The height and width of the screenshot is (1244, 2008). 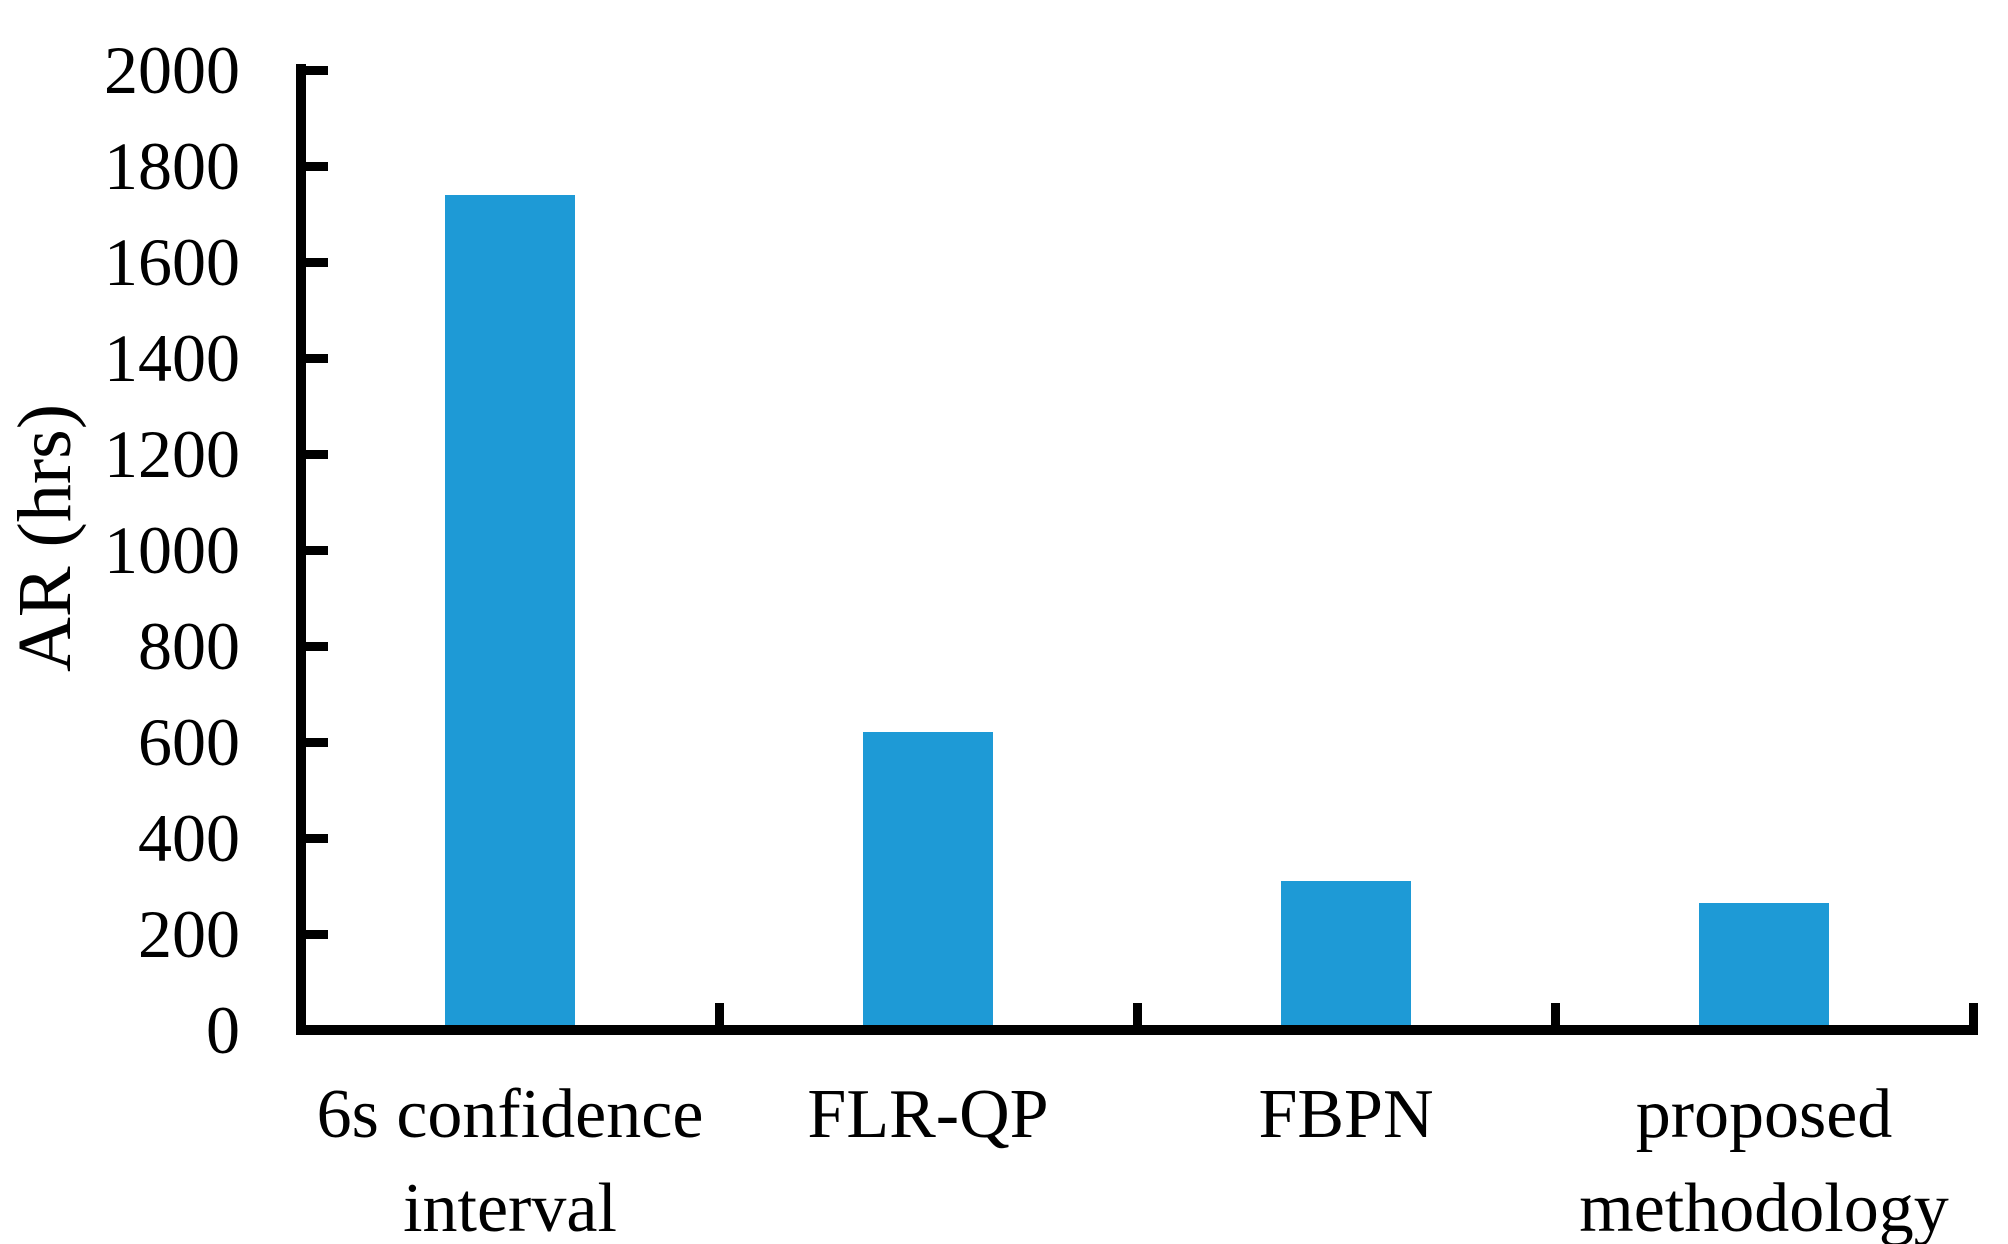 I want to click on x-axis-line, so click(x=1137, y=1030).